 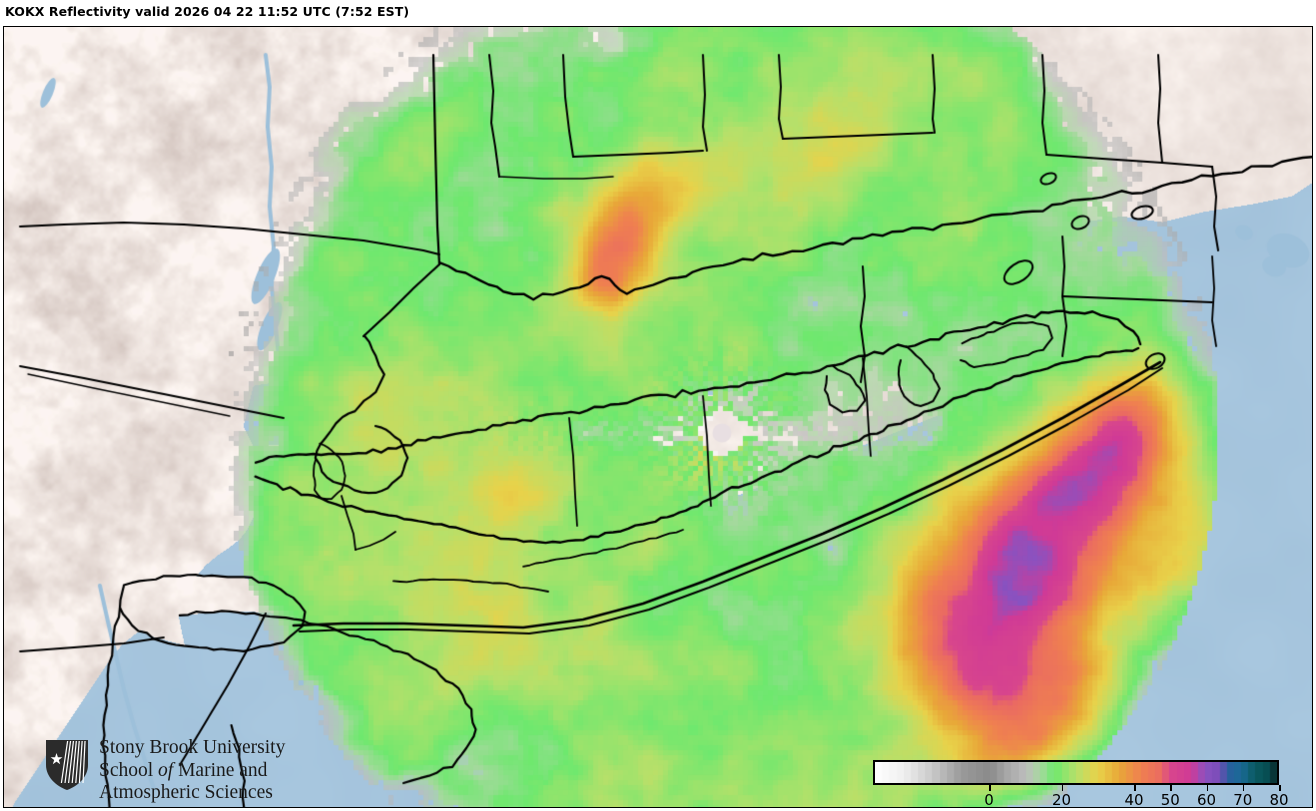 What do you see at coordinates (1077, 788) in the screenshot?
I see `colorbar-ticks` at bounding box center [1077, 788].